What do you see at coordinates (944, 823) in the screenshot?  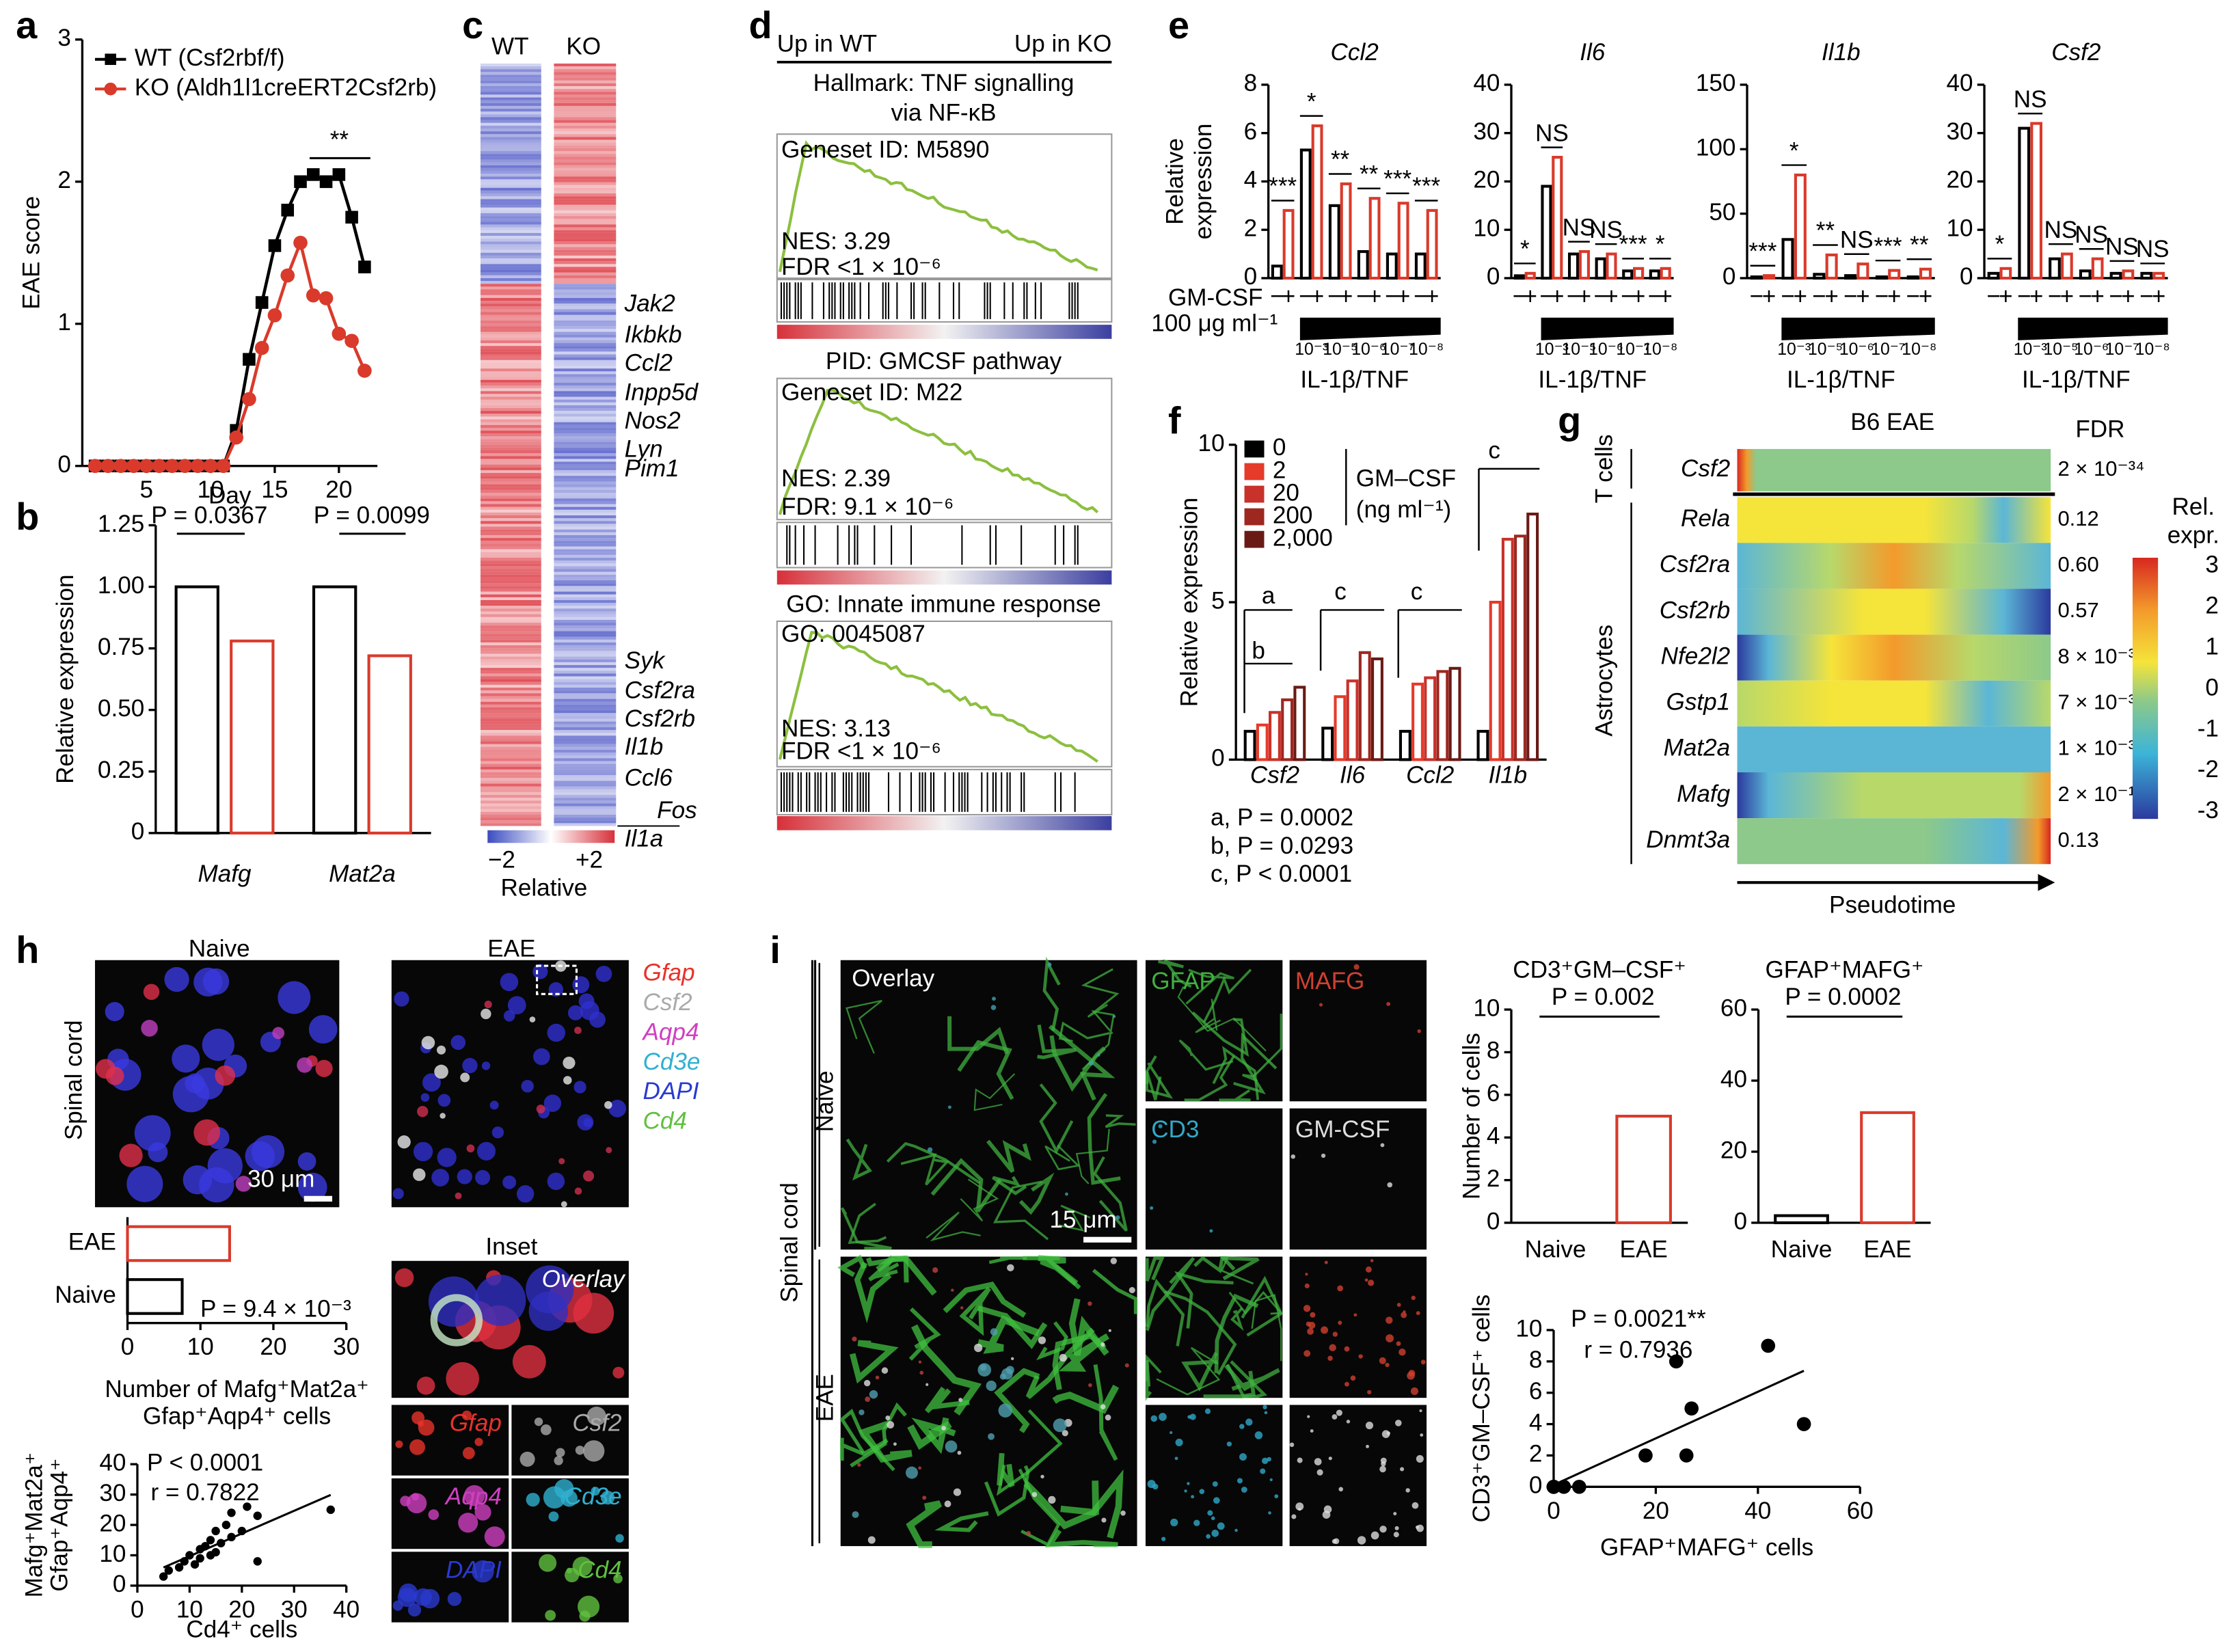 I see `rank-gradient` at bounding box center [944, 823].